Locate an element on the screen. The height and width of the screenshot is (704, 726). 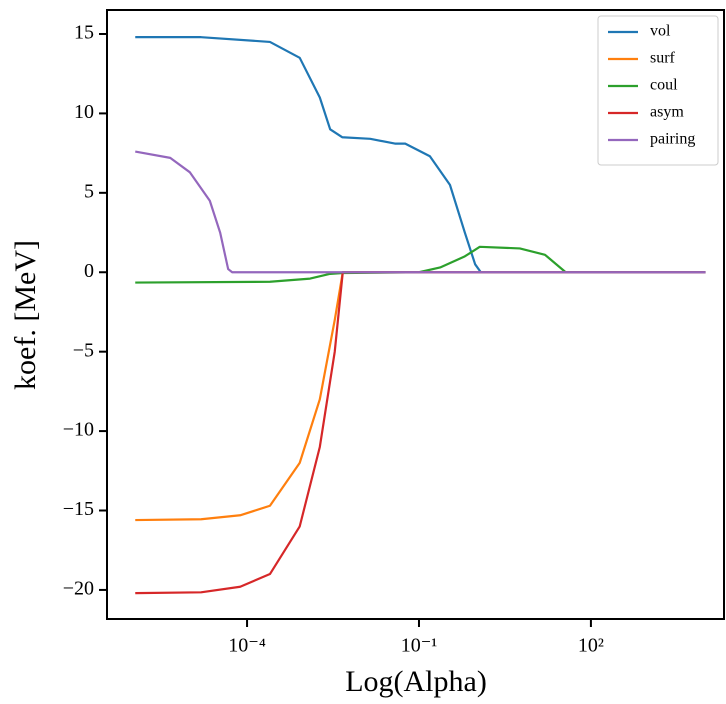
legend-label: asym is located at coordinates (667, 112).